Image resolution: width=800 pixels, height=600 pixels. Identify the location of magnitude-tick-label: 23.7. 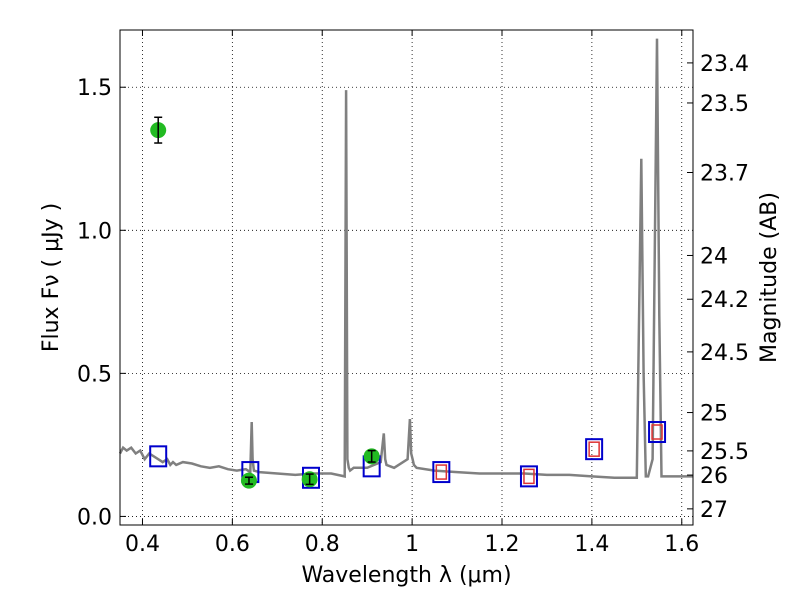
(724, 173).